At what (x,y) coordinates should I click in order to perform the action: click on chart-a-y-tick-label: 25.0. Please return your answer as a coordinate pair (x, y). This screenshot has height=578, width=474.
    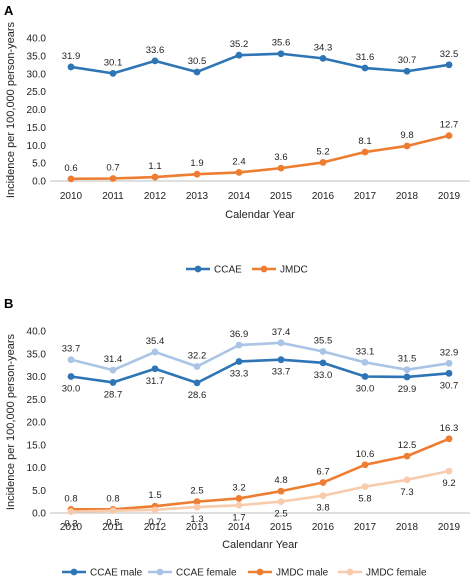
    Looking at the image, I should click on (37, 92).